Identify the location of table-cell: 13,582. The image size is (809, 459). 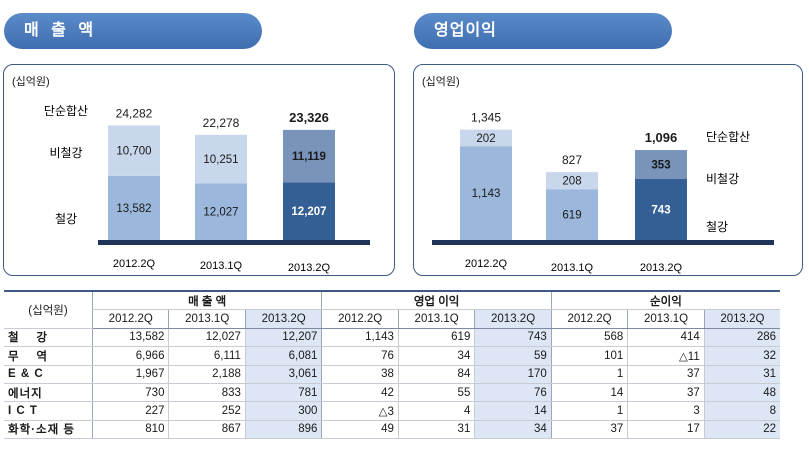
(130, 338).